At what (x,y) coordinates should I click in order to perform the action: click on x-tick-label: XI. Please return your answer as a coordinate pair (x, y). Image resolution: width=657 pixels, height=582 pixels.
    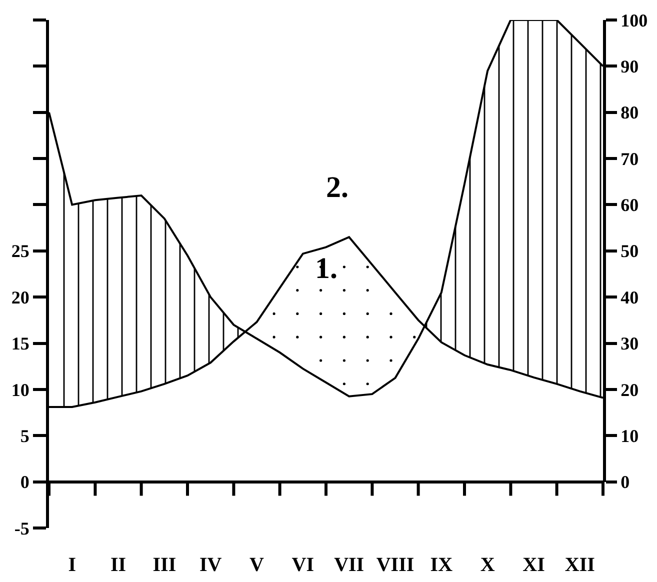
    Looking at the image, I should click on (534, 565).